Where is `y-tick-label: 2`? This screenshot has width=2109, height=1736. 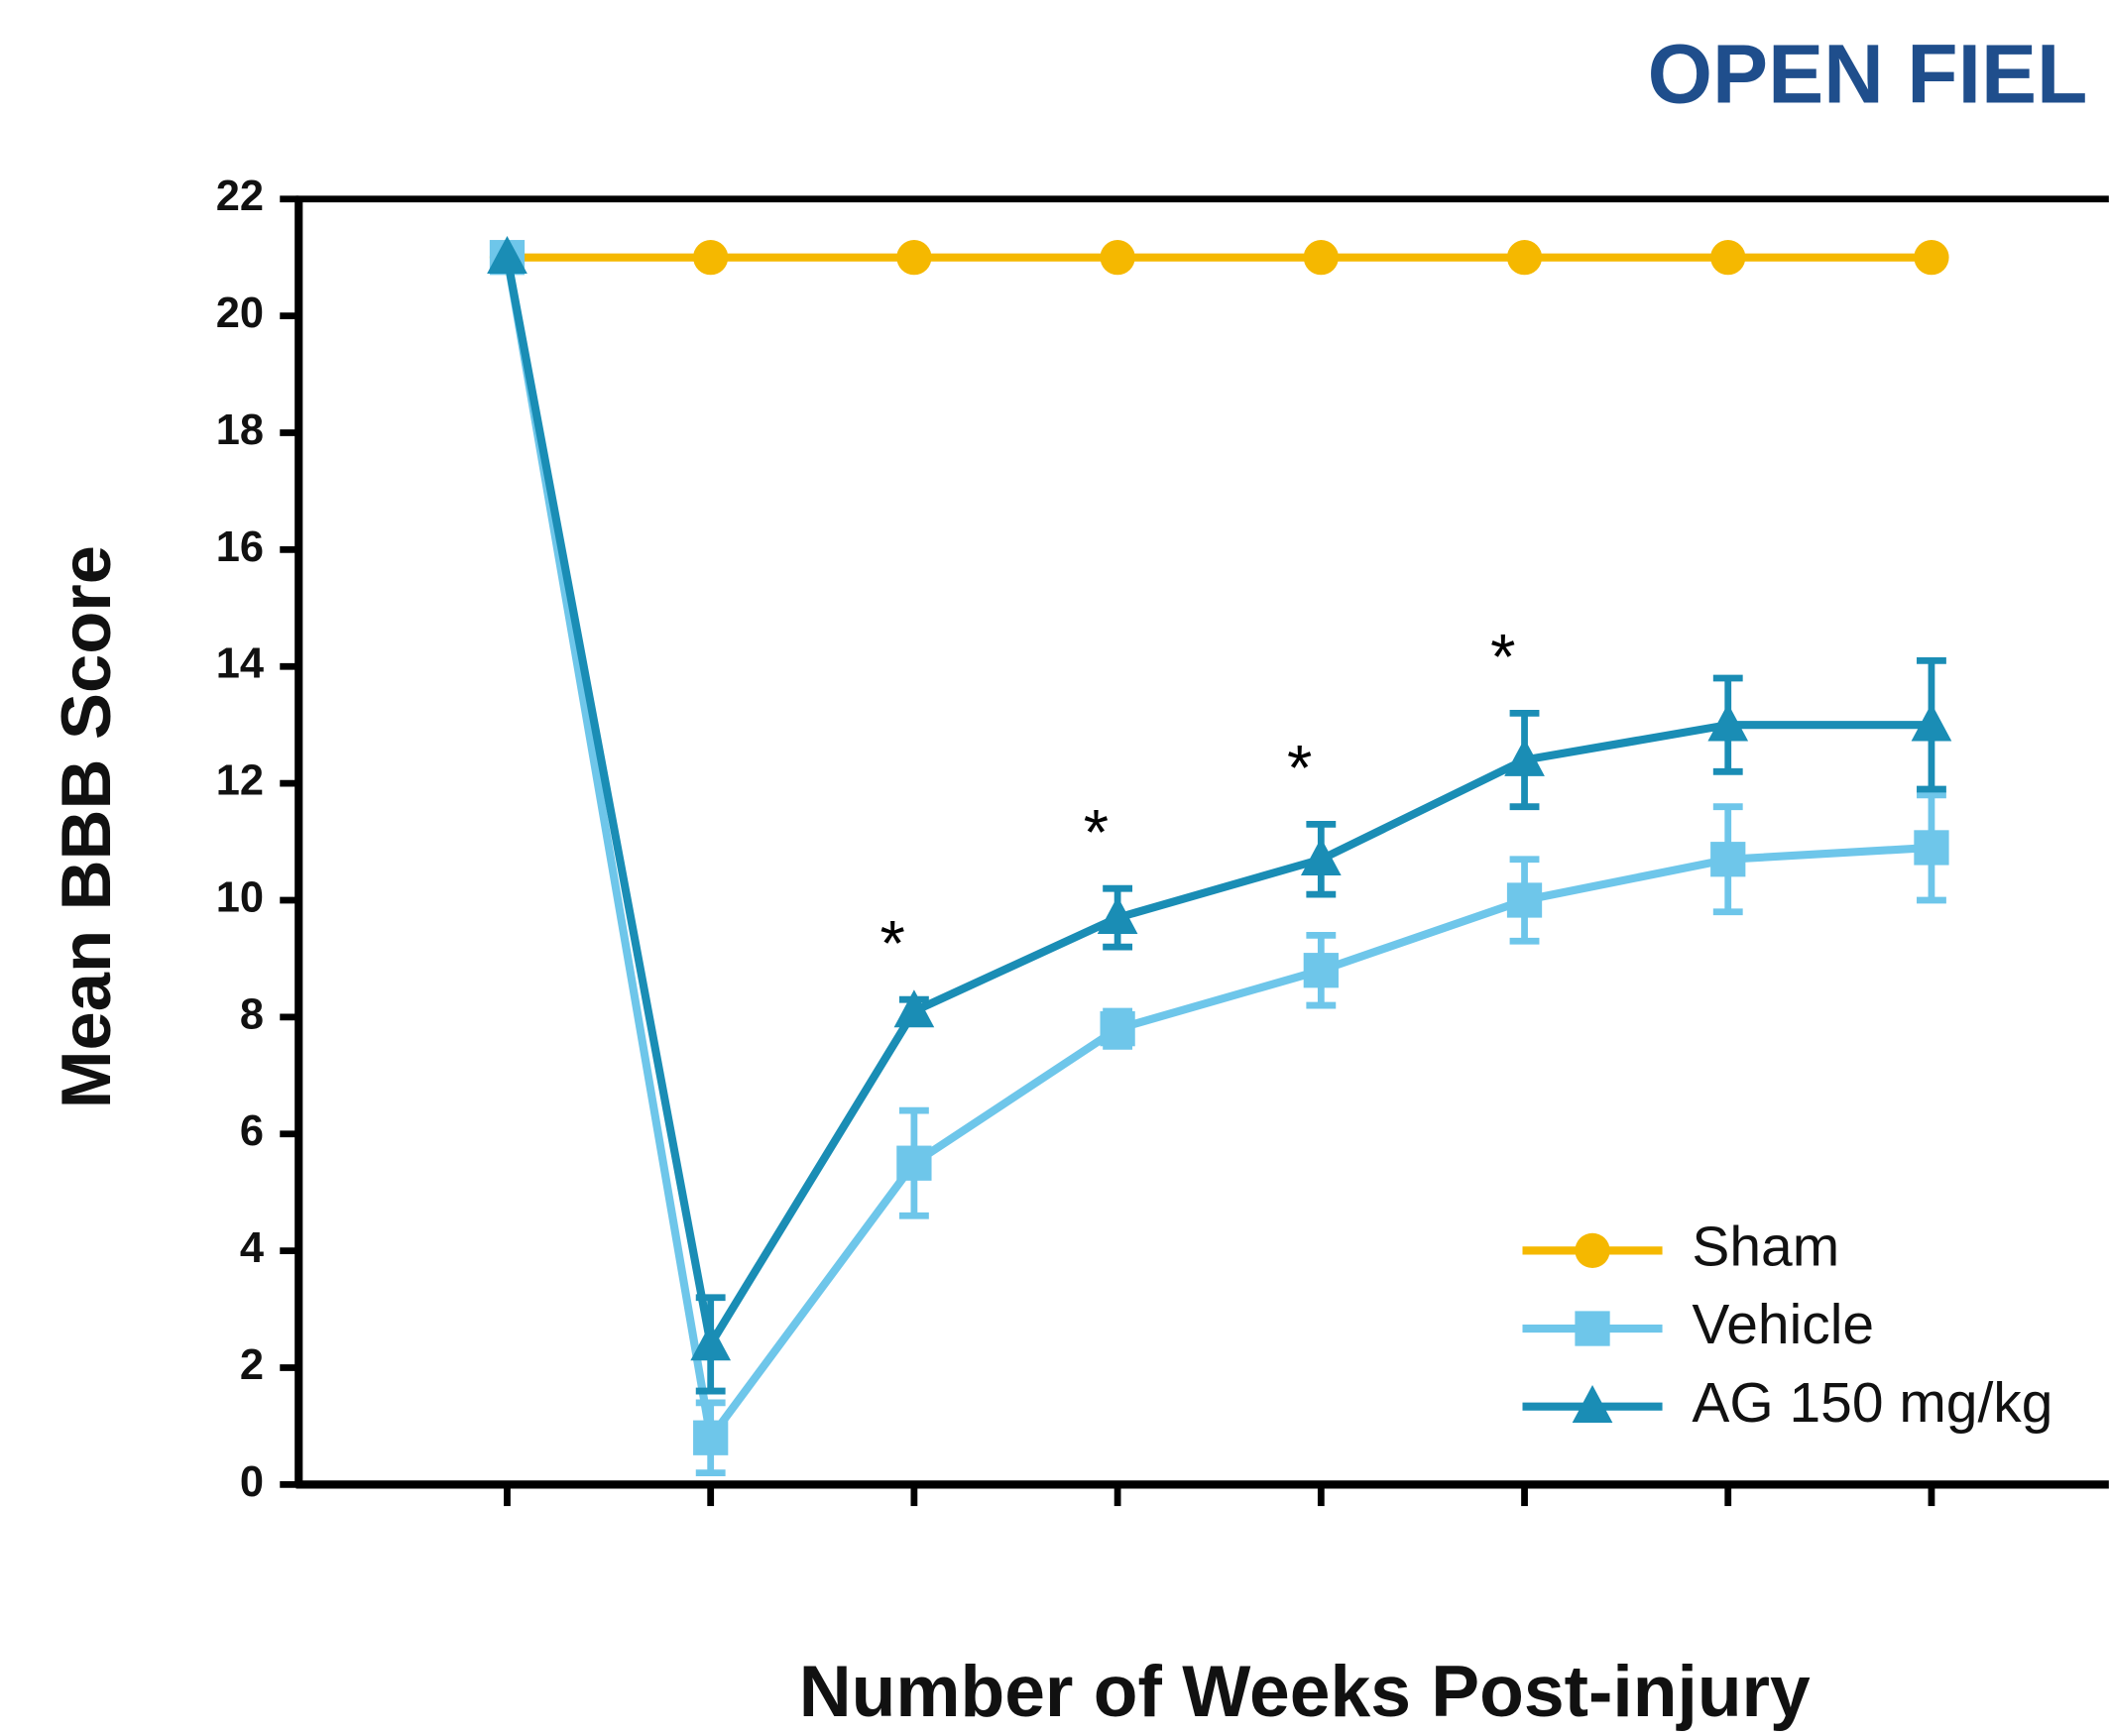 y-tick-label: 2 is located at coordinates (252, 1365).